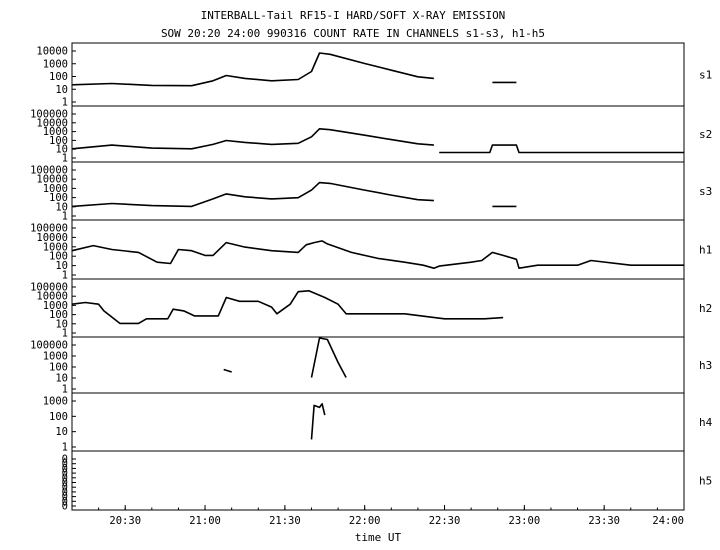  I want to click on x-tick-label: 24:00, so click(668, 521).